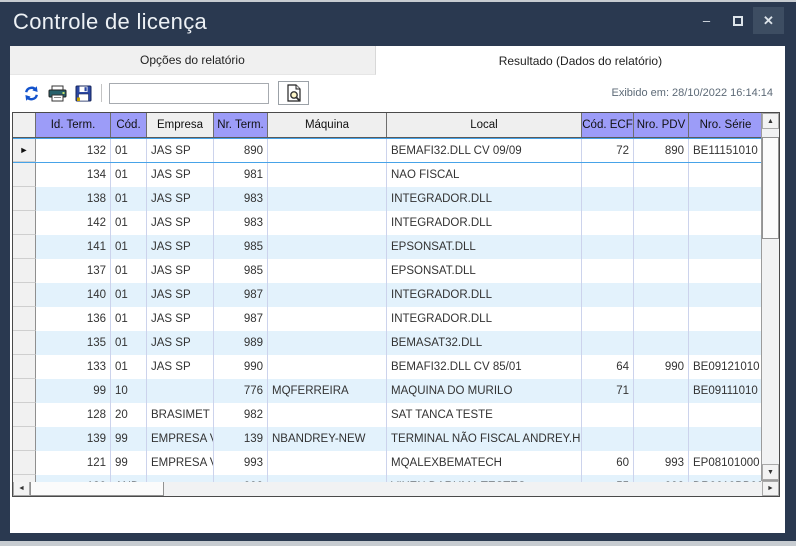  Describe the element at coordinates (24, 150) in the screenshot. I see `selected-row-marker: ►` at that location.